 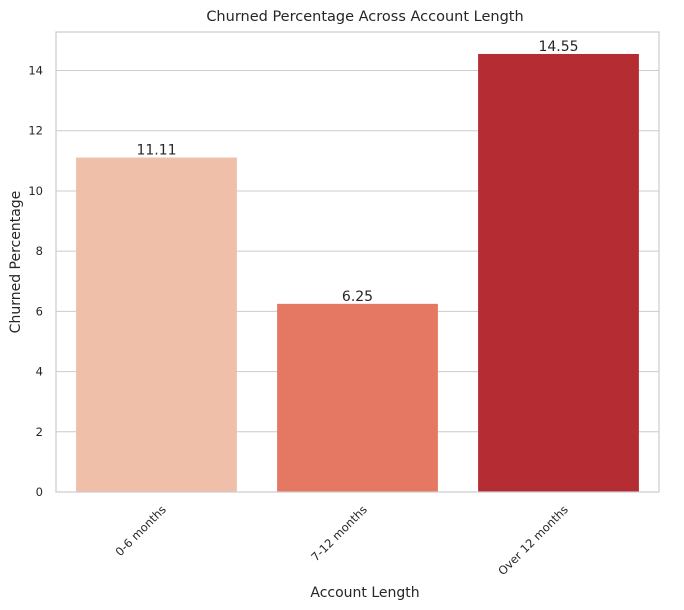 I want to click on x-tick-label: Over 12 months, so click(x=533, y=540).